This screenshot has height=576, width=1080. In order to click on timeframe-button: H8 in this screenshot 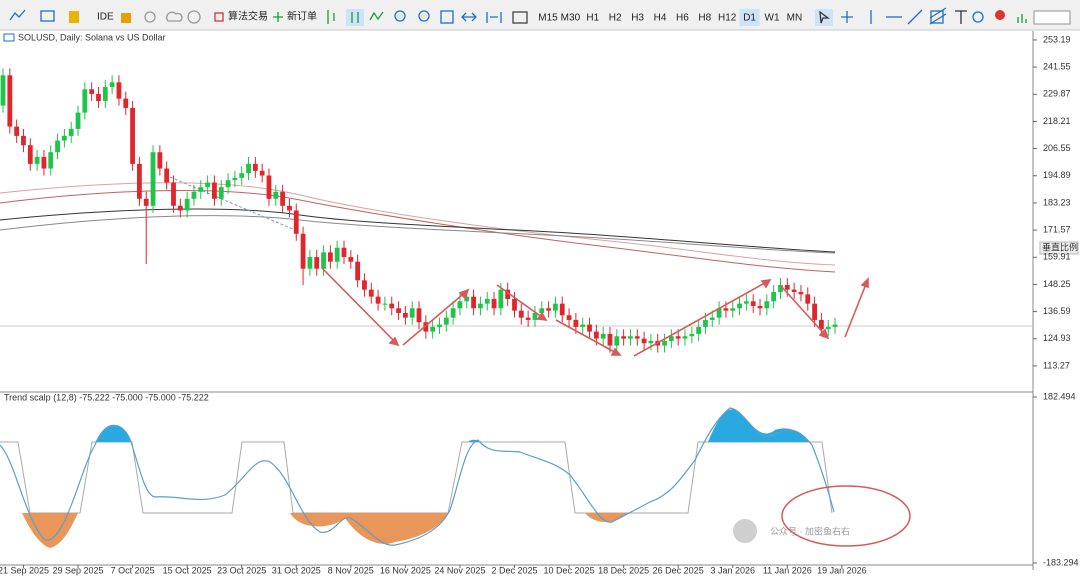, I will do `click(704, 18)`.